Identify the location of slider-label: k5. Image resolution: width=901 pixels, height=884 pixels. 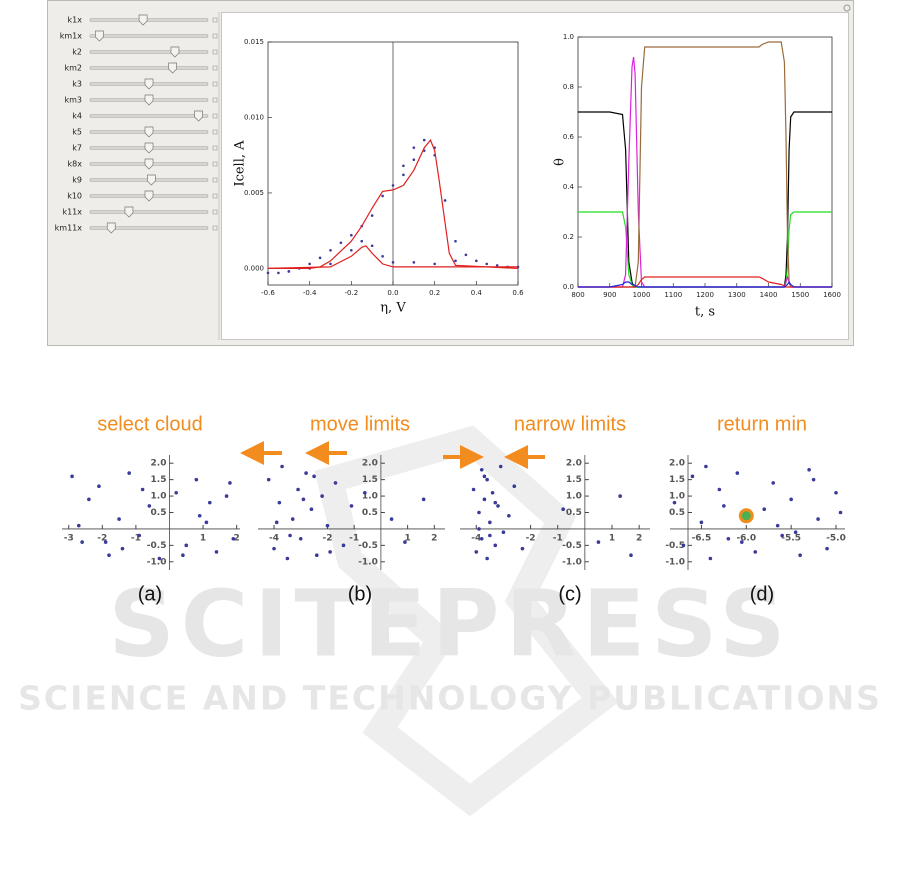
(77, 132).